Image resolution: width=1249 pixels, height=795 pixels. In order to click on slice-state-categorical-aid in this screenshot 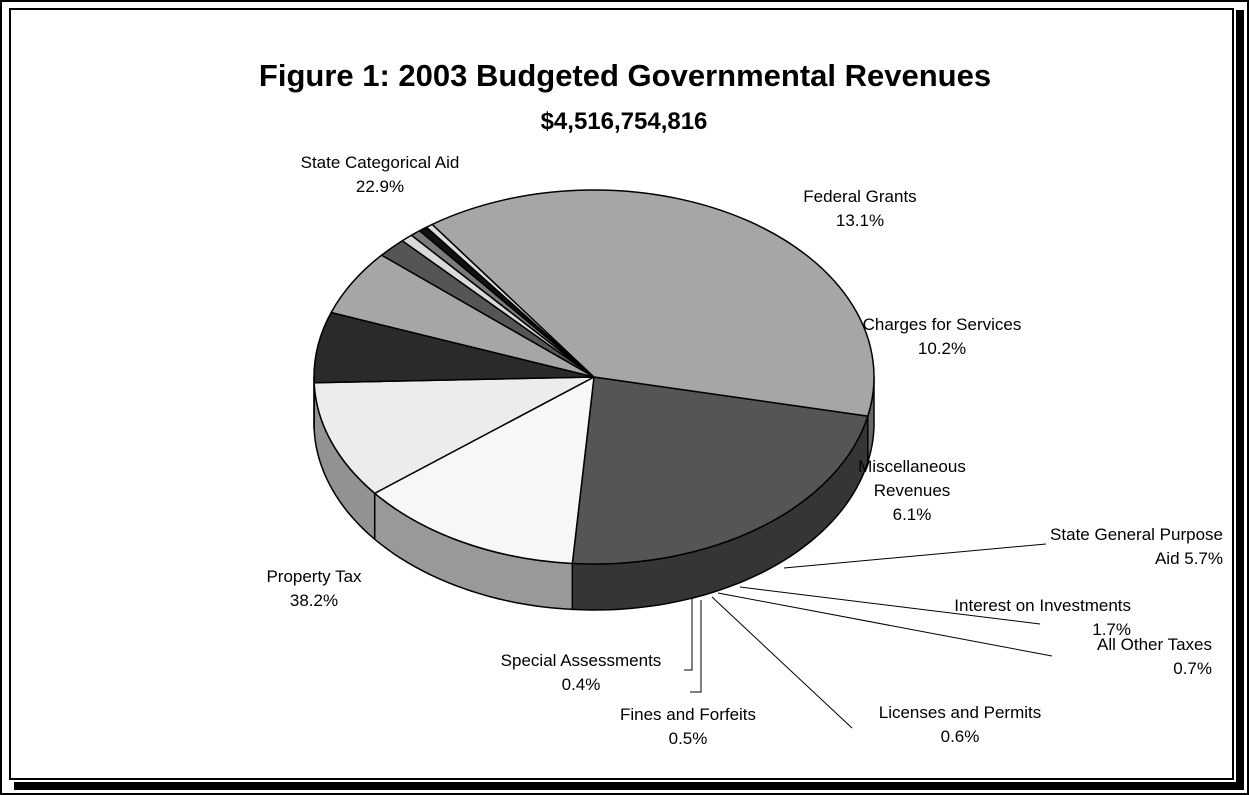, I will do `click(720, 470)`.